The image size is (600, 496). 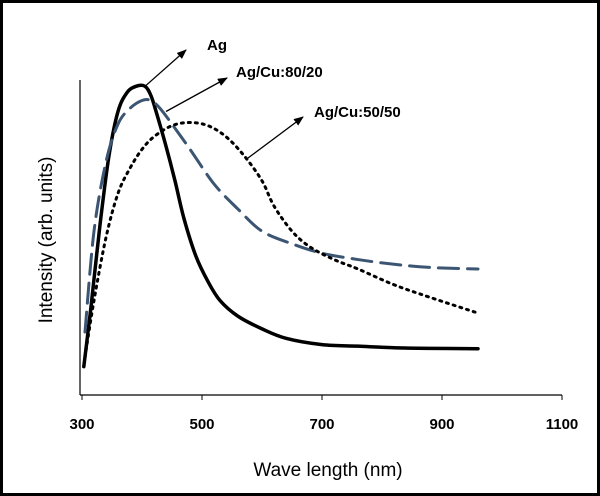 What do you see at coordinates (81, 424) in the screenshot?
I see `x-tick-label: 300` at bounding box center [81, 424].